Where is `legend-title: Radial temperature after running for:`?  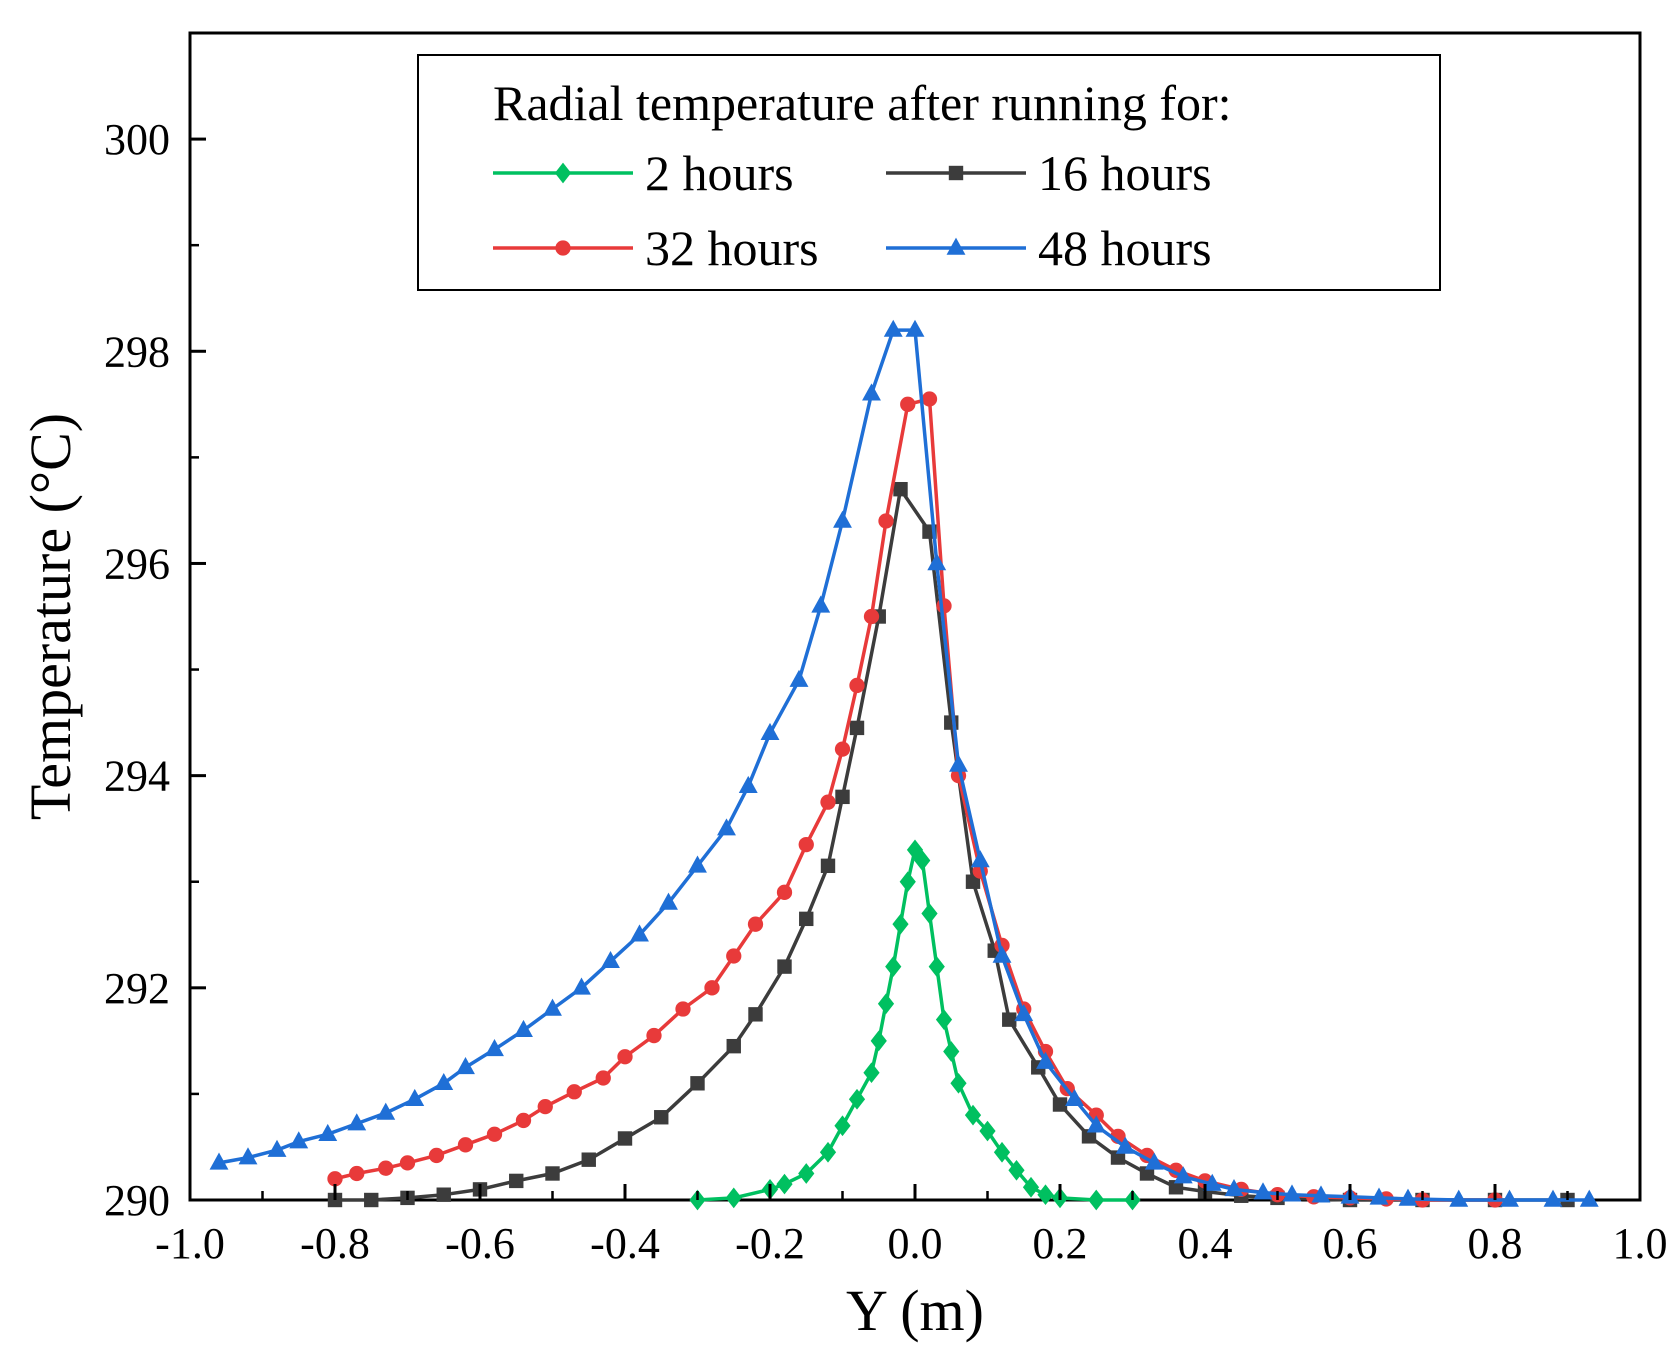
legend-title: Radial temperature after running for: is located at coordinates (862, 103).